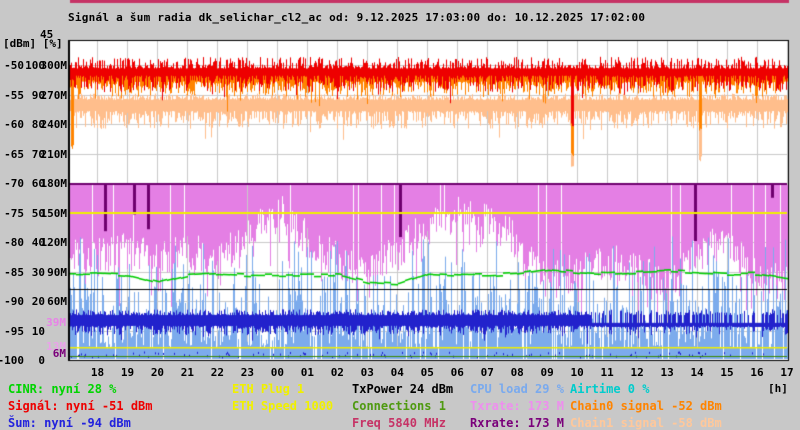 This screenshot has height=430, width=800. What do you see at coordinates (62, 389) in the screenshot?
I see `legend-item: CINR: nyní 28 %` at bounding box center [62, 389].